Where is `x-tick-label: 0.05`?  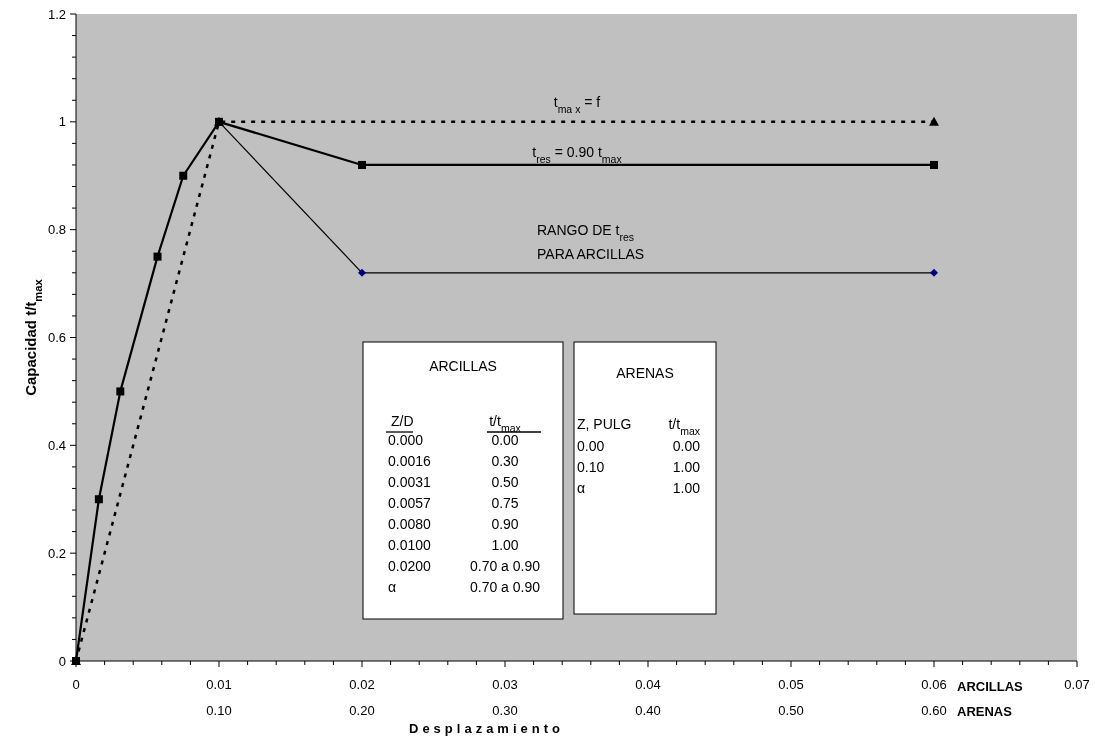
x-tick-label: 0.05 is located at coordinates (791, 684).